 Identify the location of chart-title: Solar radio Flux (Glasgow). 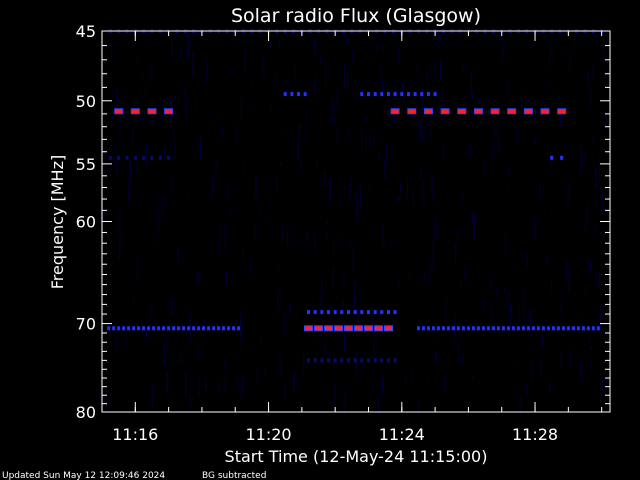
(356, 16).